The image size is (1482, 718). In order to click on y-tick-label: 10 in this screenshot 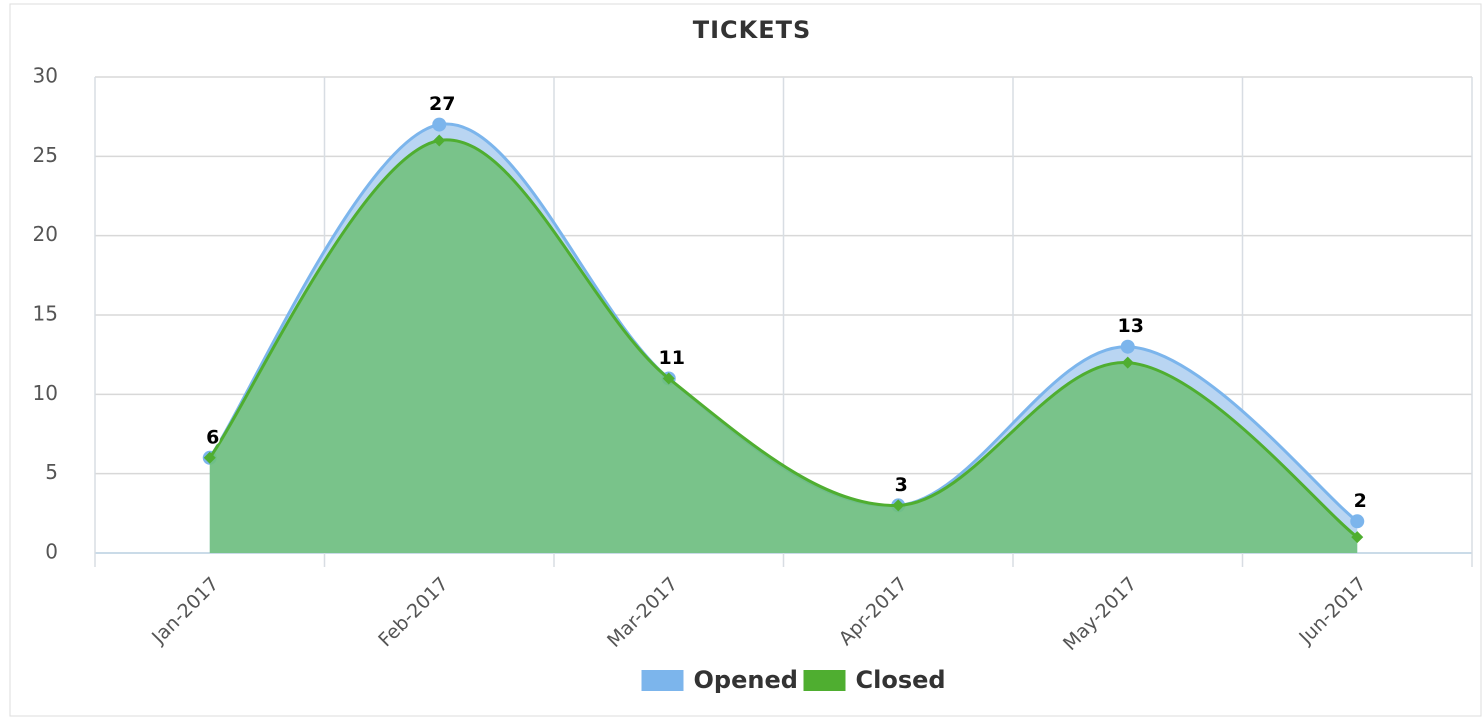, I will do `click(45, 393)`.